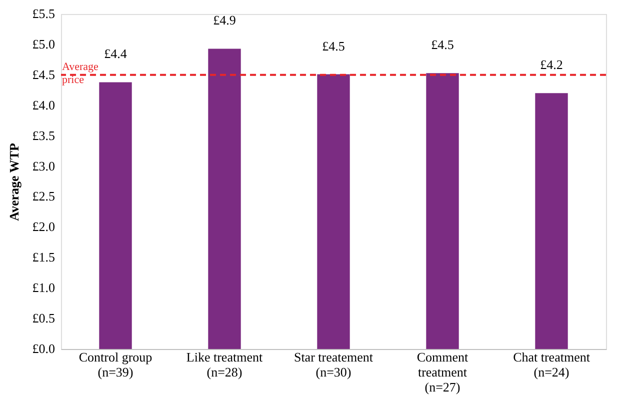  Describe the element at coordinates (43, 74) in the screenshot. I see `y-tick-label: £4.5` at that location.